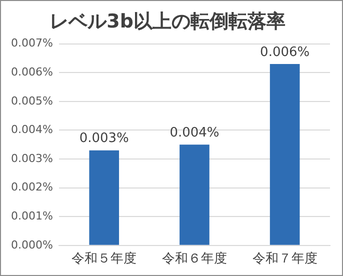 The height and width of the screenshot is (276, 343). Describe the element at coordinates (31, 71) in the screenshot. I see `y-tick-label: 0.006%` at that location.